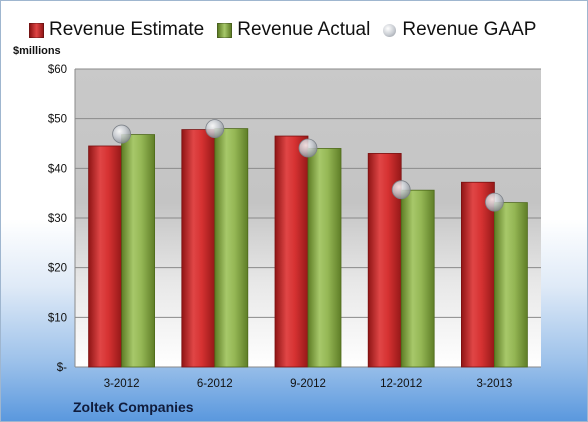 The height and width of the screenshot is (422, 588). Describe the element at coordinates (57, 318) in the screenshot. I see `y-tick-label: $10` at that location.